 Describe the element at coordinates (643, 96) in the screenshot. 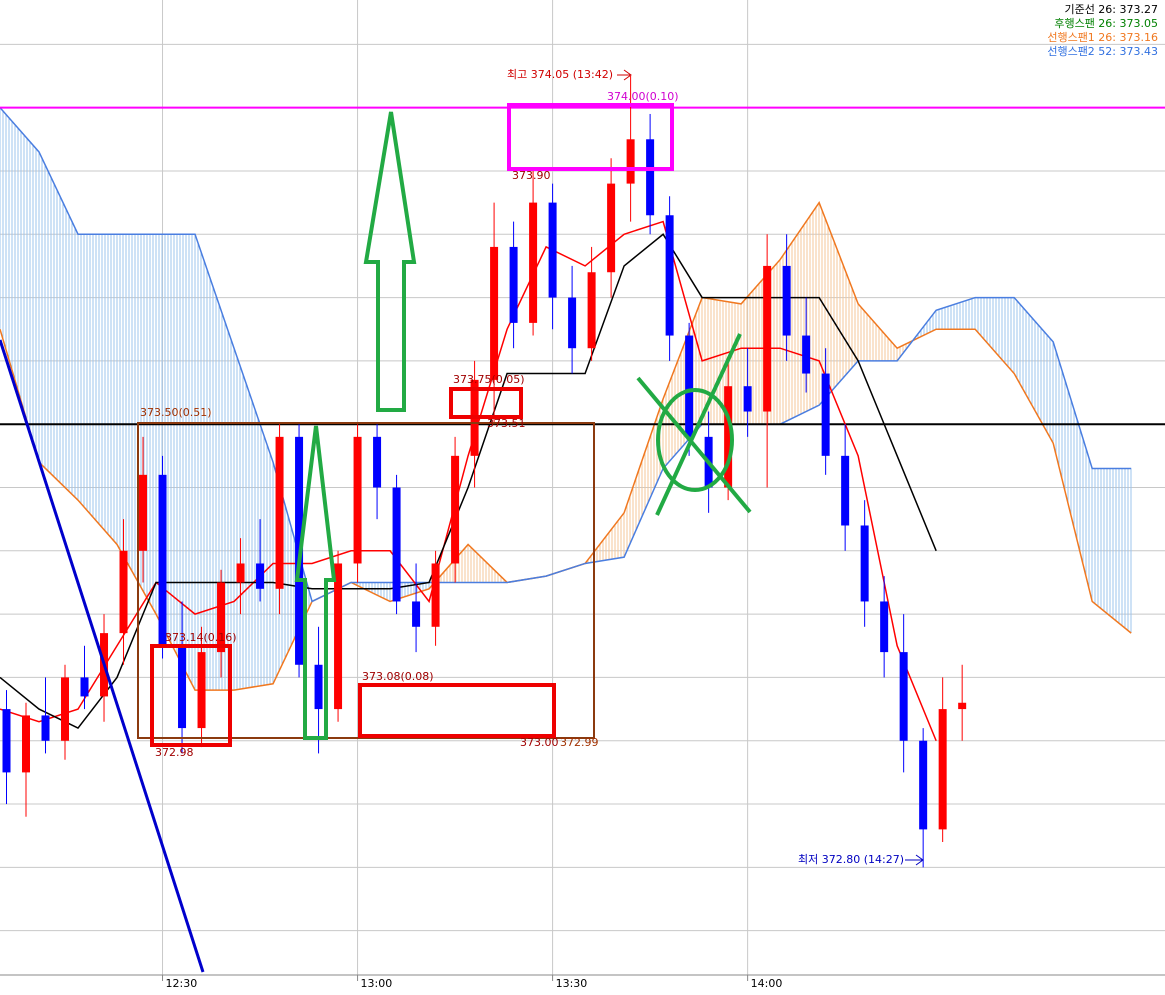

I see `annotation: 374.00(0.10)` at that location.